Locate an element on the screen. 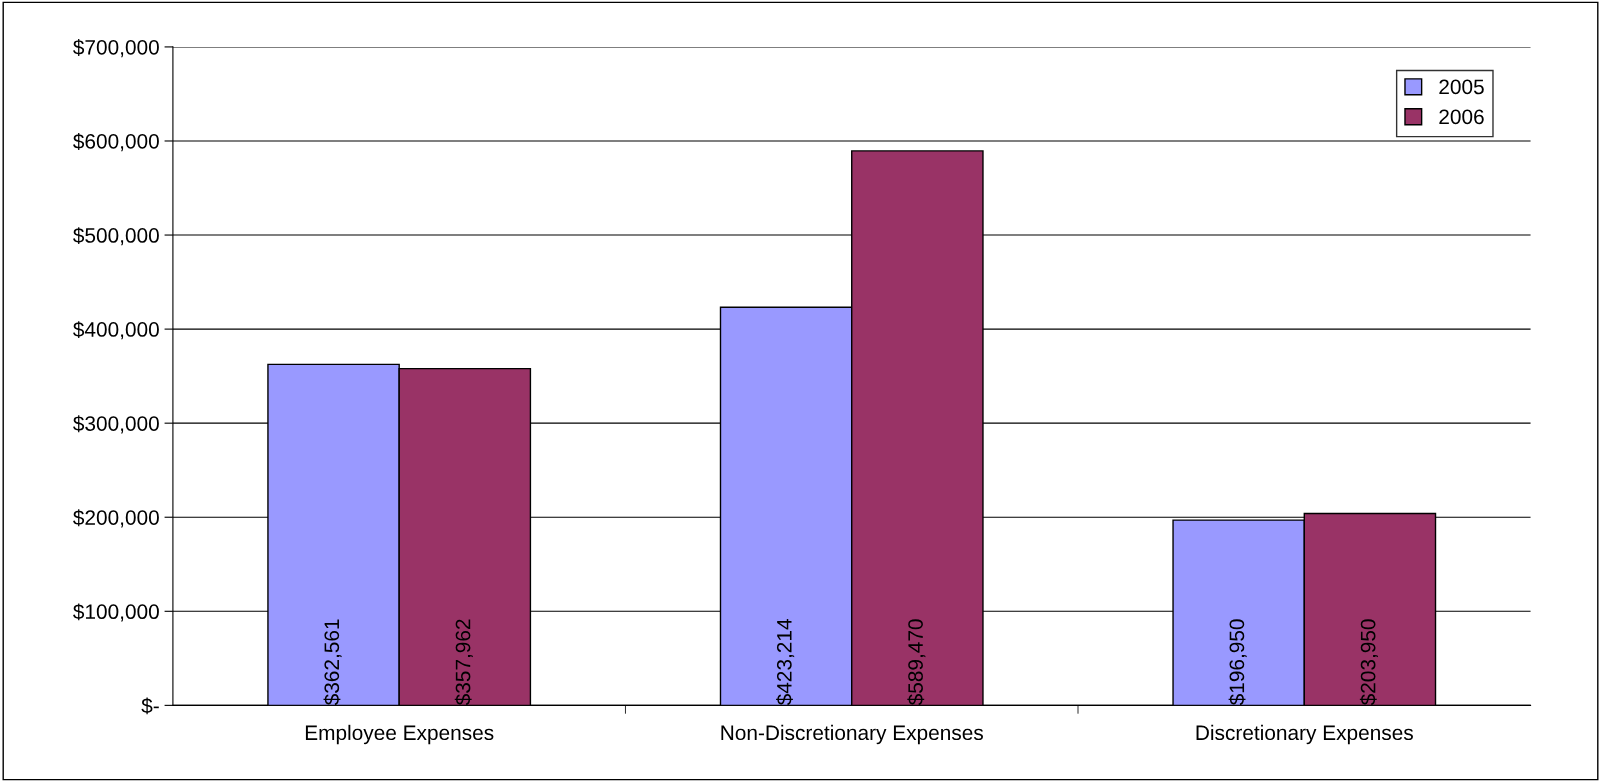 The width and height of the screenshot is (1601, 782). y-tick-label: $200,000 is located at coordinates (116, 518).